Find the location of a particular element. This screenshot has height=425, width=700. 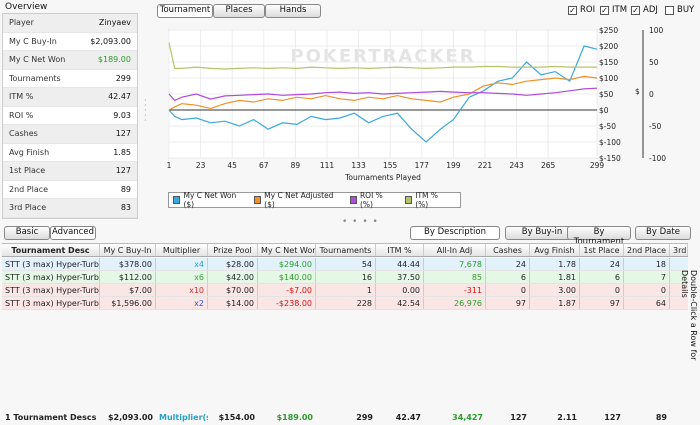

footer-cell: 2.11 is located at coordinates (567, 417).